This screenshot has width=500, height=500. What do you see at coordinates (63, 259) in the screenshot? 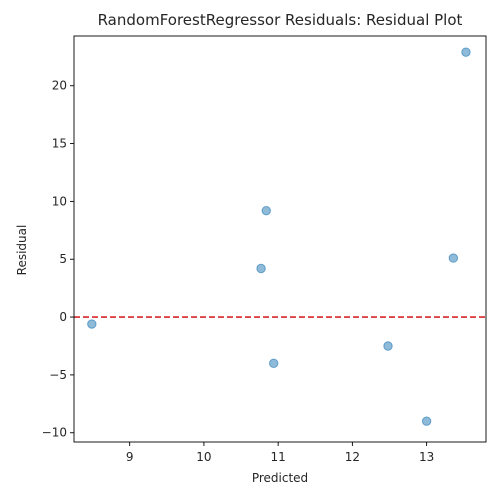
I see `y-tick-label: 5` at bounding box center [63, 259].